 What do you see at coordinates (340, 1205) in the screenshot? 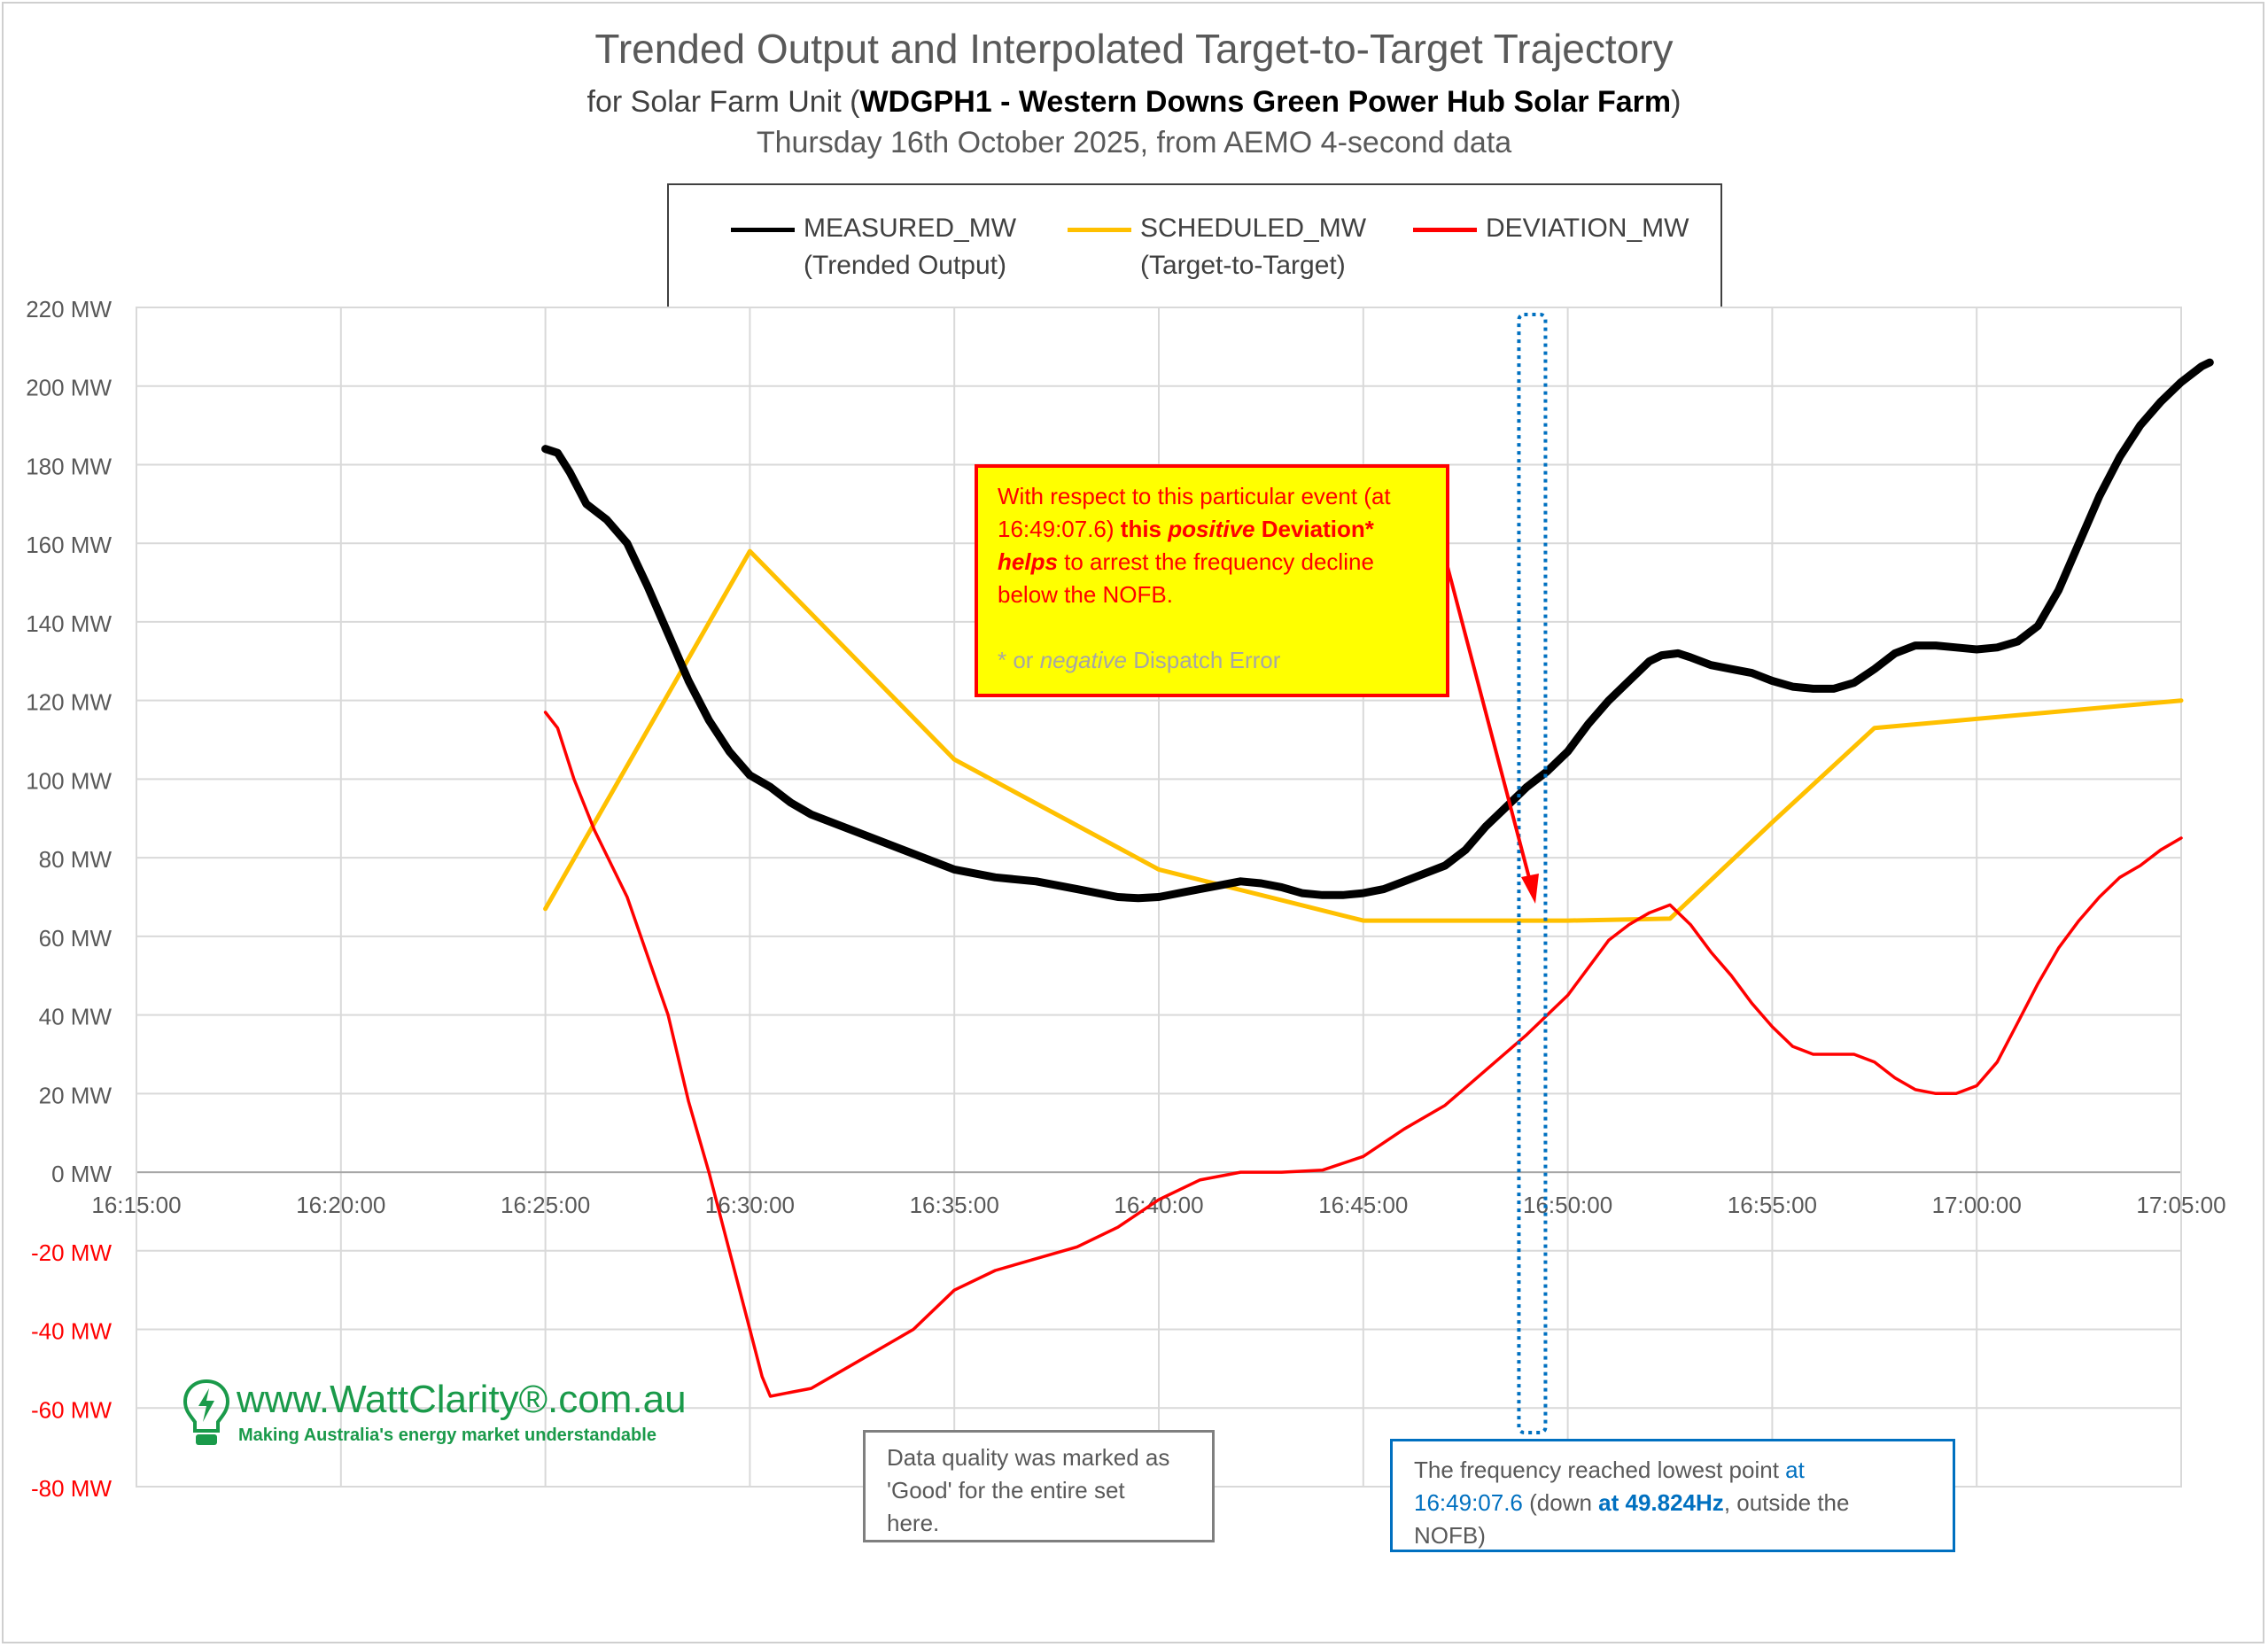
I see `x-tick-label: 16:20:00` at bounding box center [340, 1205].